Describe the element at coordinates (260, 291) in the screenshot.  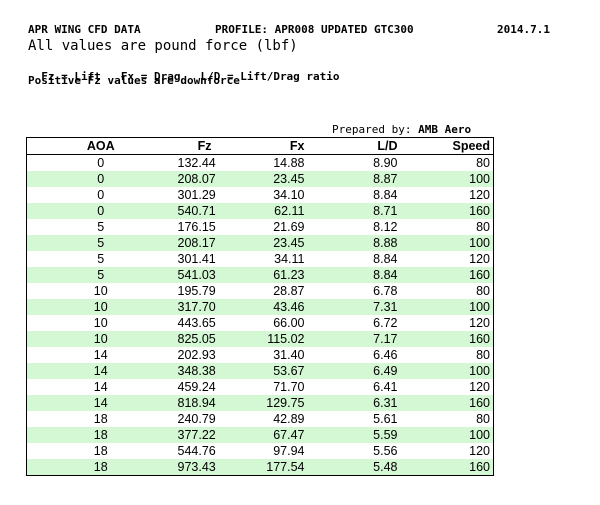
I see `table-row: 10 195.79 28.87 6.78 80` at that location.